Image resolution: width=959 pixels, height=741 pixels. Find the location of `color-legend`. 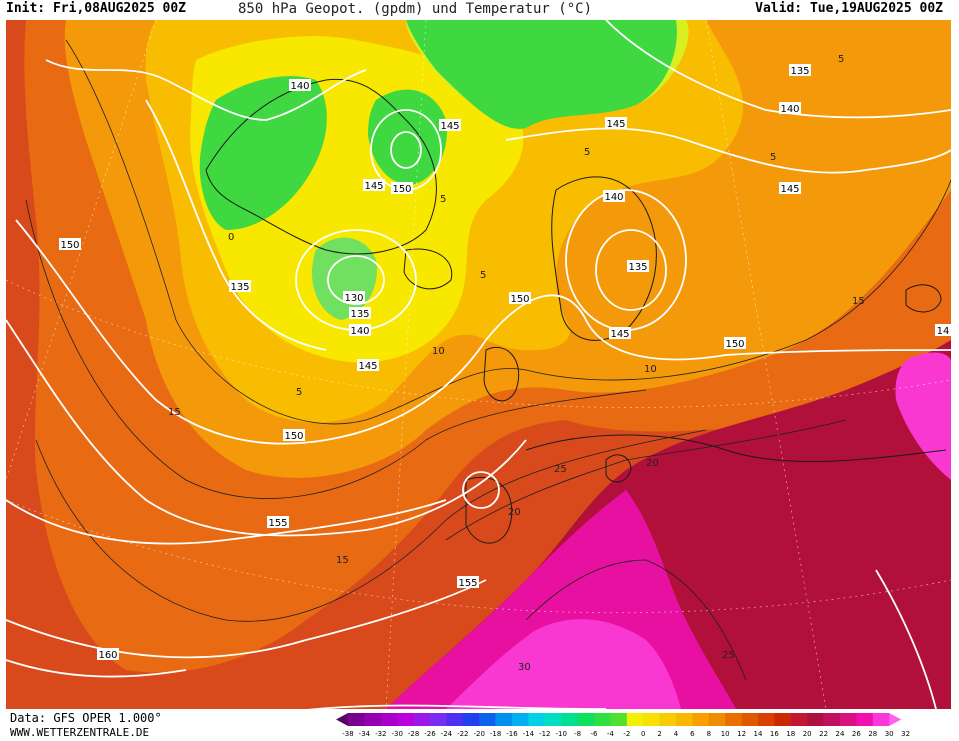

color-legend is located at coordinates (619, 719).